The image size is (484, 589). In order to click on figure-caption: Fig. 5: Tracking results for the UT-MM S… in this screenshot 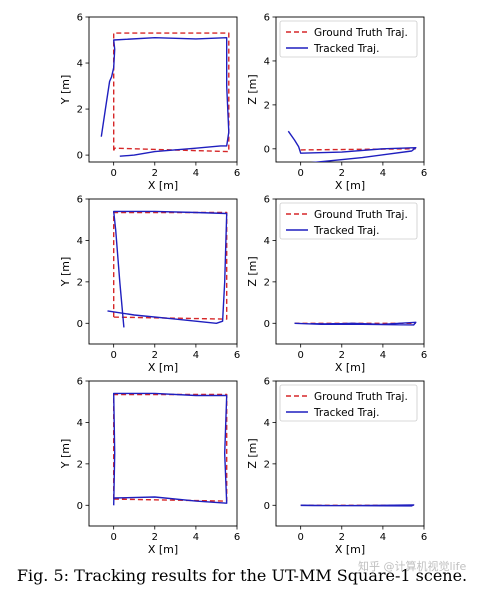, I will do `click(242, 575)`.